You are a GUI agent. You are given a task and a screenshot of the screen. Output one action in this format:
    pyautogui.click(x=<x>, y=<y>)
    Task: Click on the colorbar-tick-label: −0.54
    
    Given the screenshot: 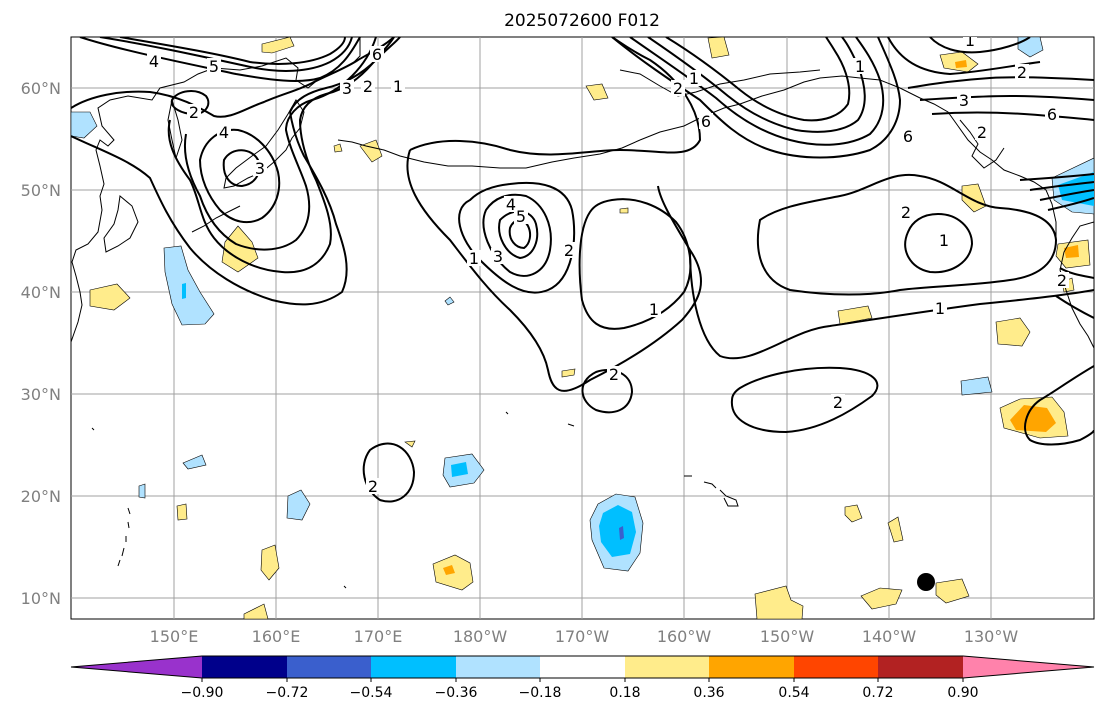 What is the action you would take?
    pyautogui.click(x=371, y=693)
    